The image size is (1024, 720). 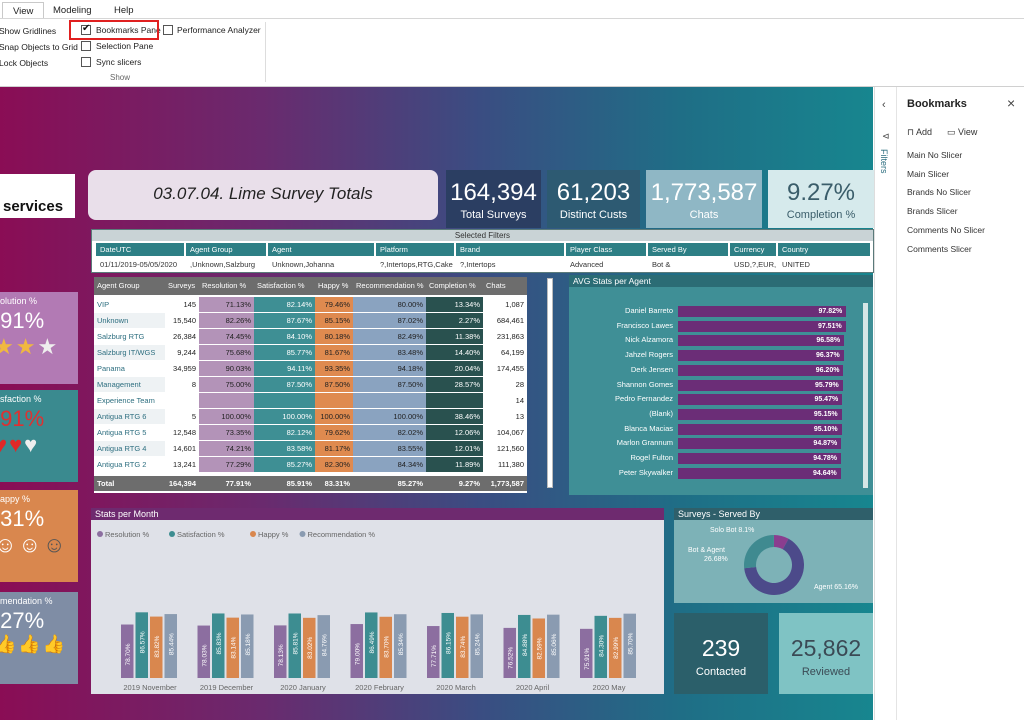 I want to click on table-cell: 14, so click(x=505, y=400).